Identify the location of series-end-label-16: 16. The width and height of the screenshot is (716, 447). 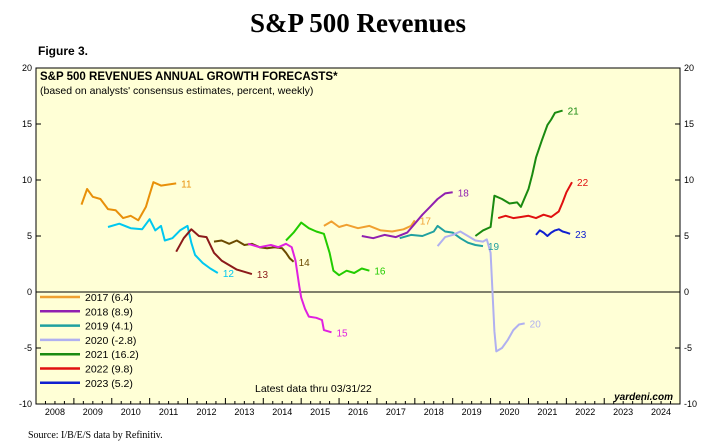
(380, 272).